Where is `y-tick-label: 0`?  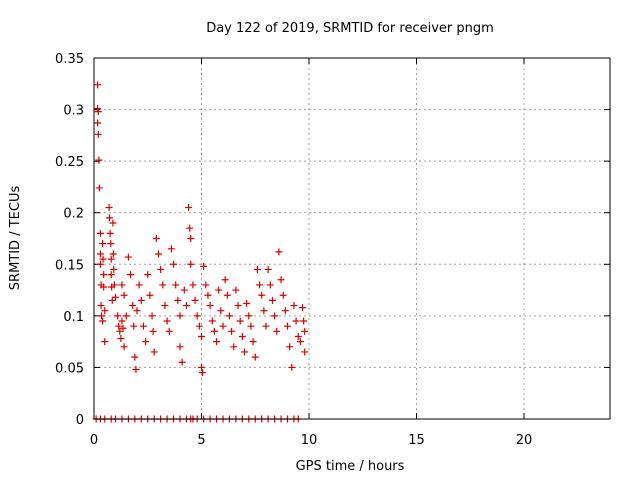
y-tick-label: 0 is located at coordinates (80, 420).